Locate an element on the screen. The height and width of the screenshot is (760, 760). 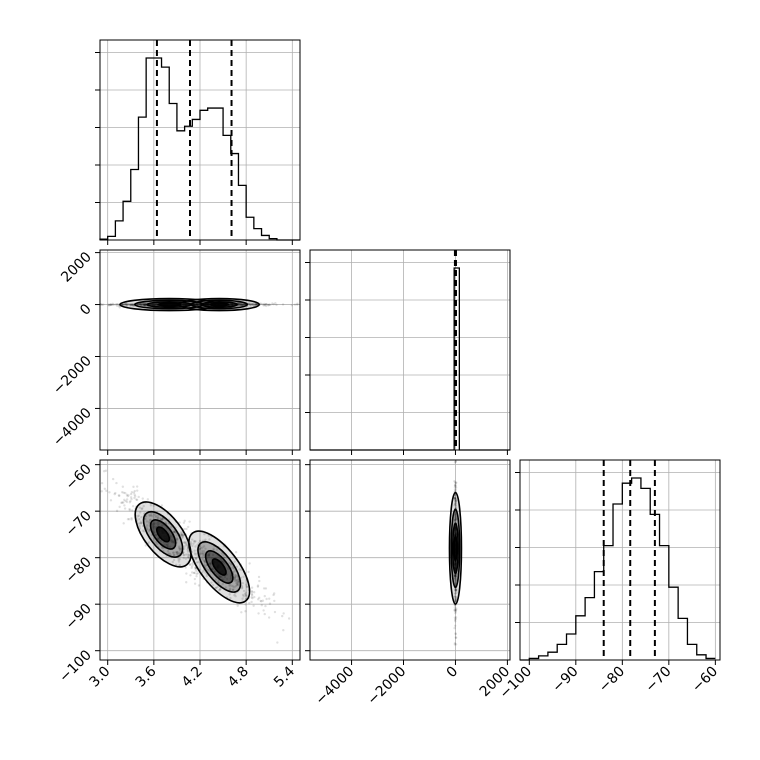
y-tick-label: −4000 is located at coordinates (72, 427).